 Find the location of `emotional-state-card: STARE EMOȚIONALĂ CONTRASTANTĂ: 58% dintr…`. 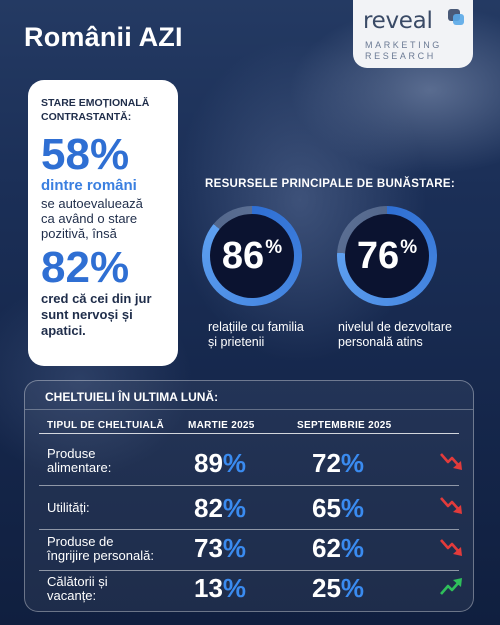

emotional-state-card: STARE EMOȚIONALĂ CONTRASTANTĂ: 58% dintr… is located at coordinates (103, 223).